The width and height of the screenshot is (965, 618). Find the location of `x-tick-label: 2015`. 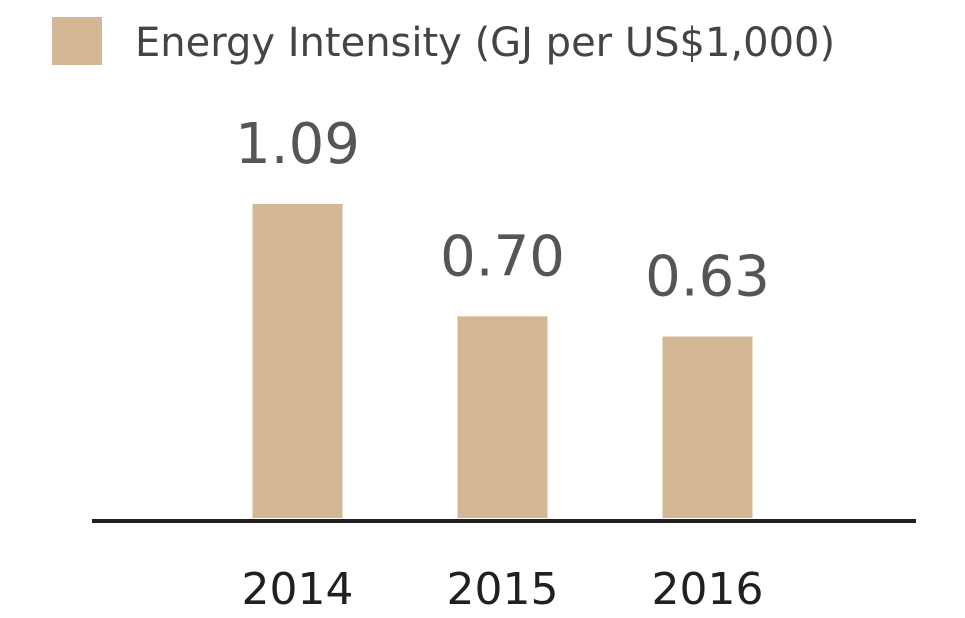

x-tick-label: 2015 is located at coordinates (503, 589).